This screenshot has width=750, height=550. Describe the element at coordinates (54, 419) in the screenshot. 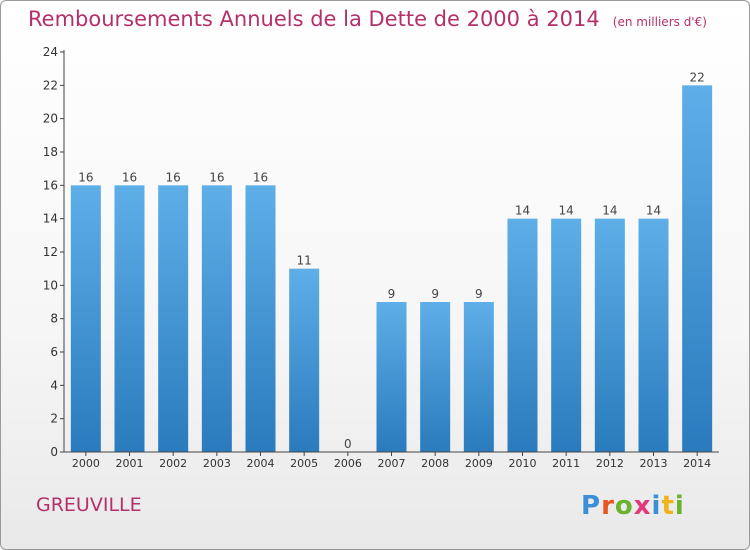

I see `y-tick-label: 2` at that location.